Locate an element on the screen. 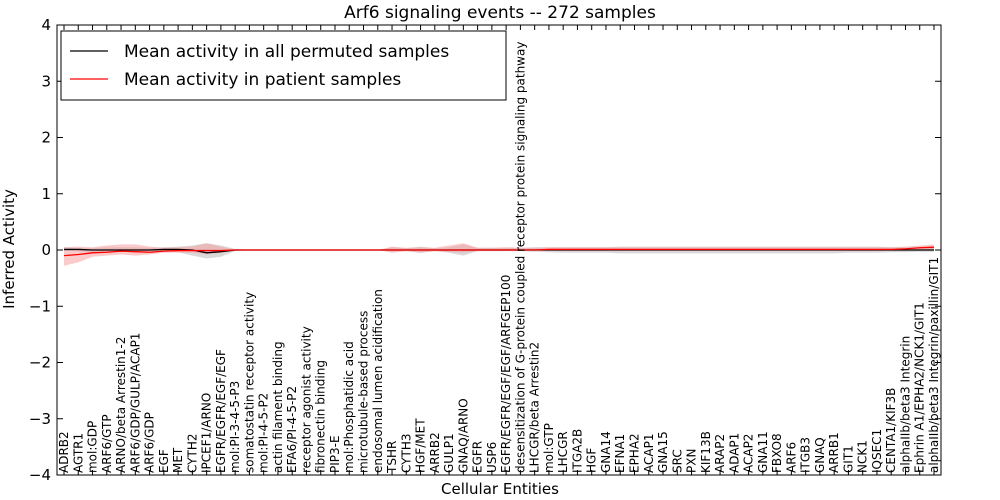 This screenshot has height=500, width=1000. x-tick-label: EFA6/PI-4-5-P2 is located at coordinates (292, 429).